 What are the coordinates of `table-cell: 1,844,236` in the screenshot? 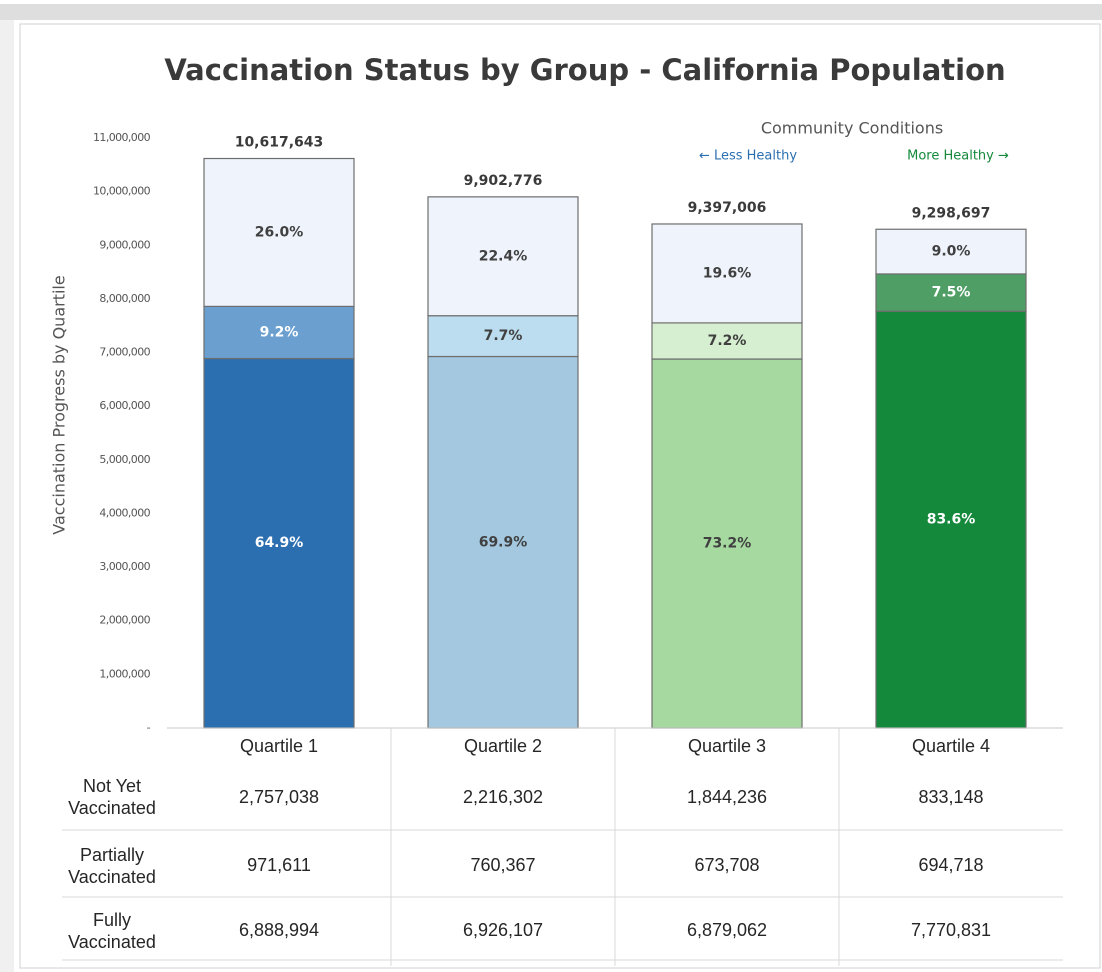 It's located at (727, 796).